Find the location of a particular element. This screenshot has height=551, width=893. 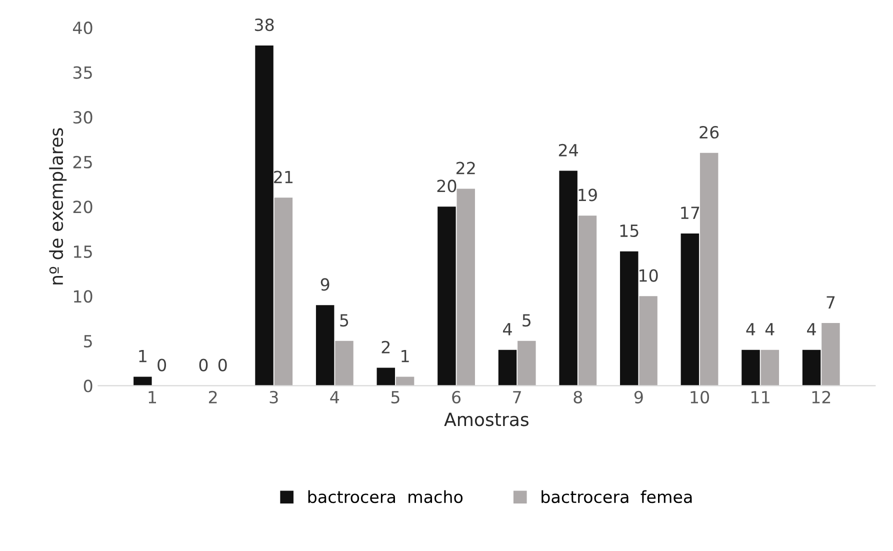

y-tick-label: 10 is located at coordinates (83, 296).